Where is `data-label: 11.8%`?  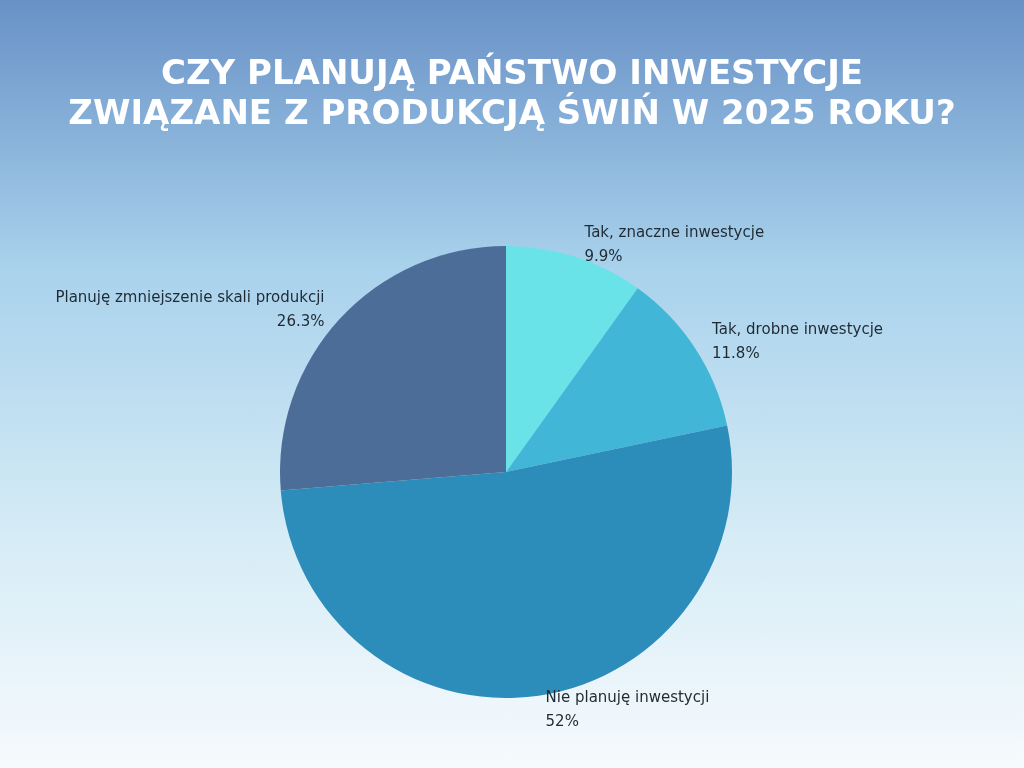
data-label: 11.8% is located at coordinates (736, 352).